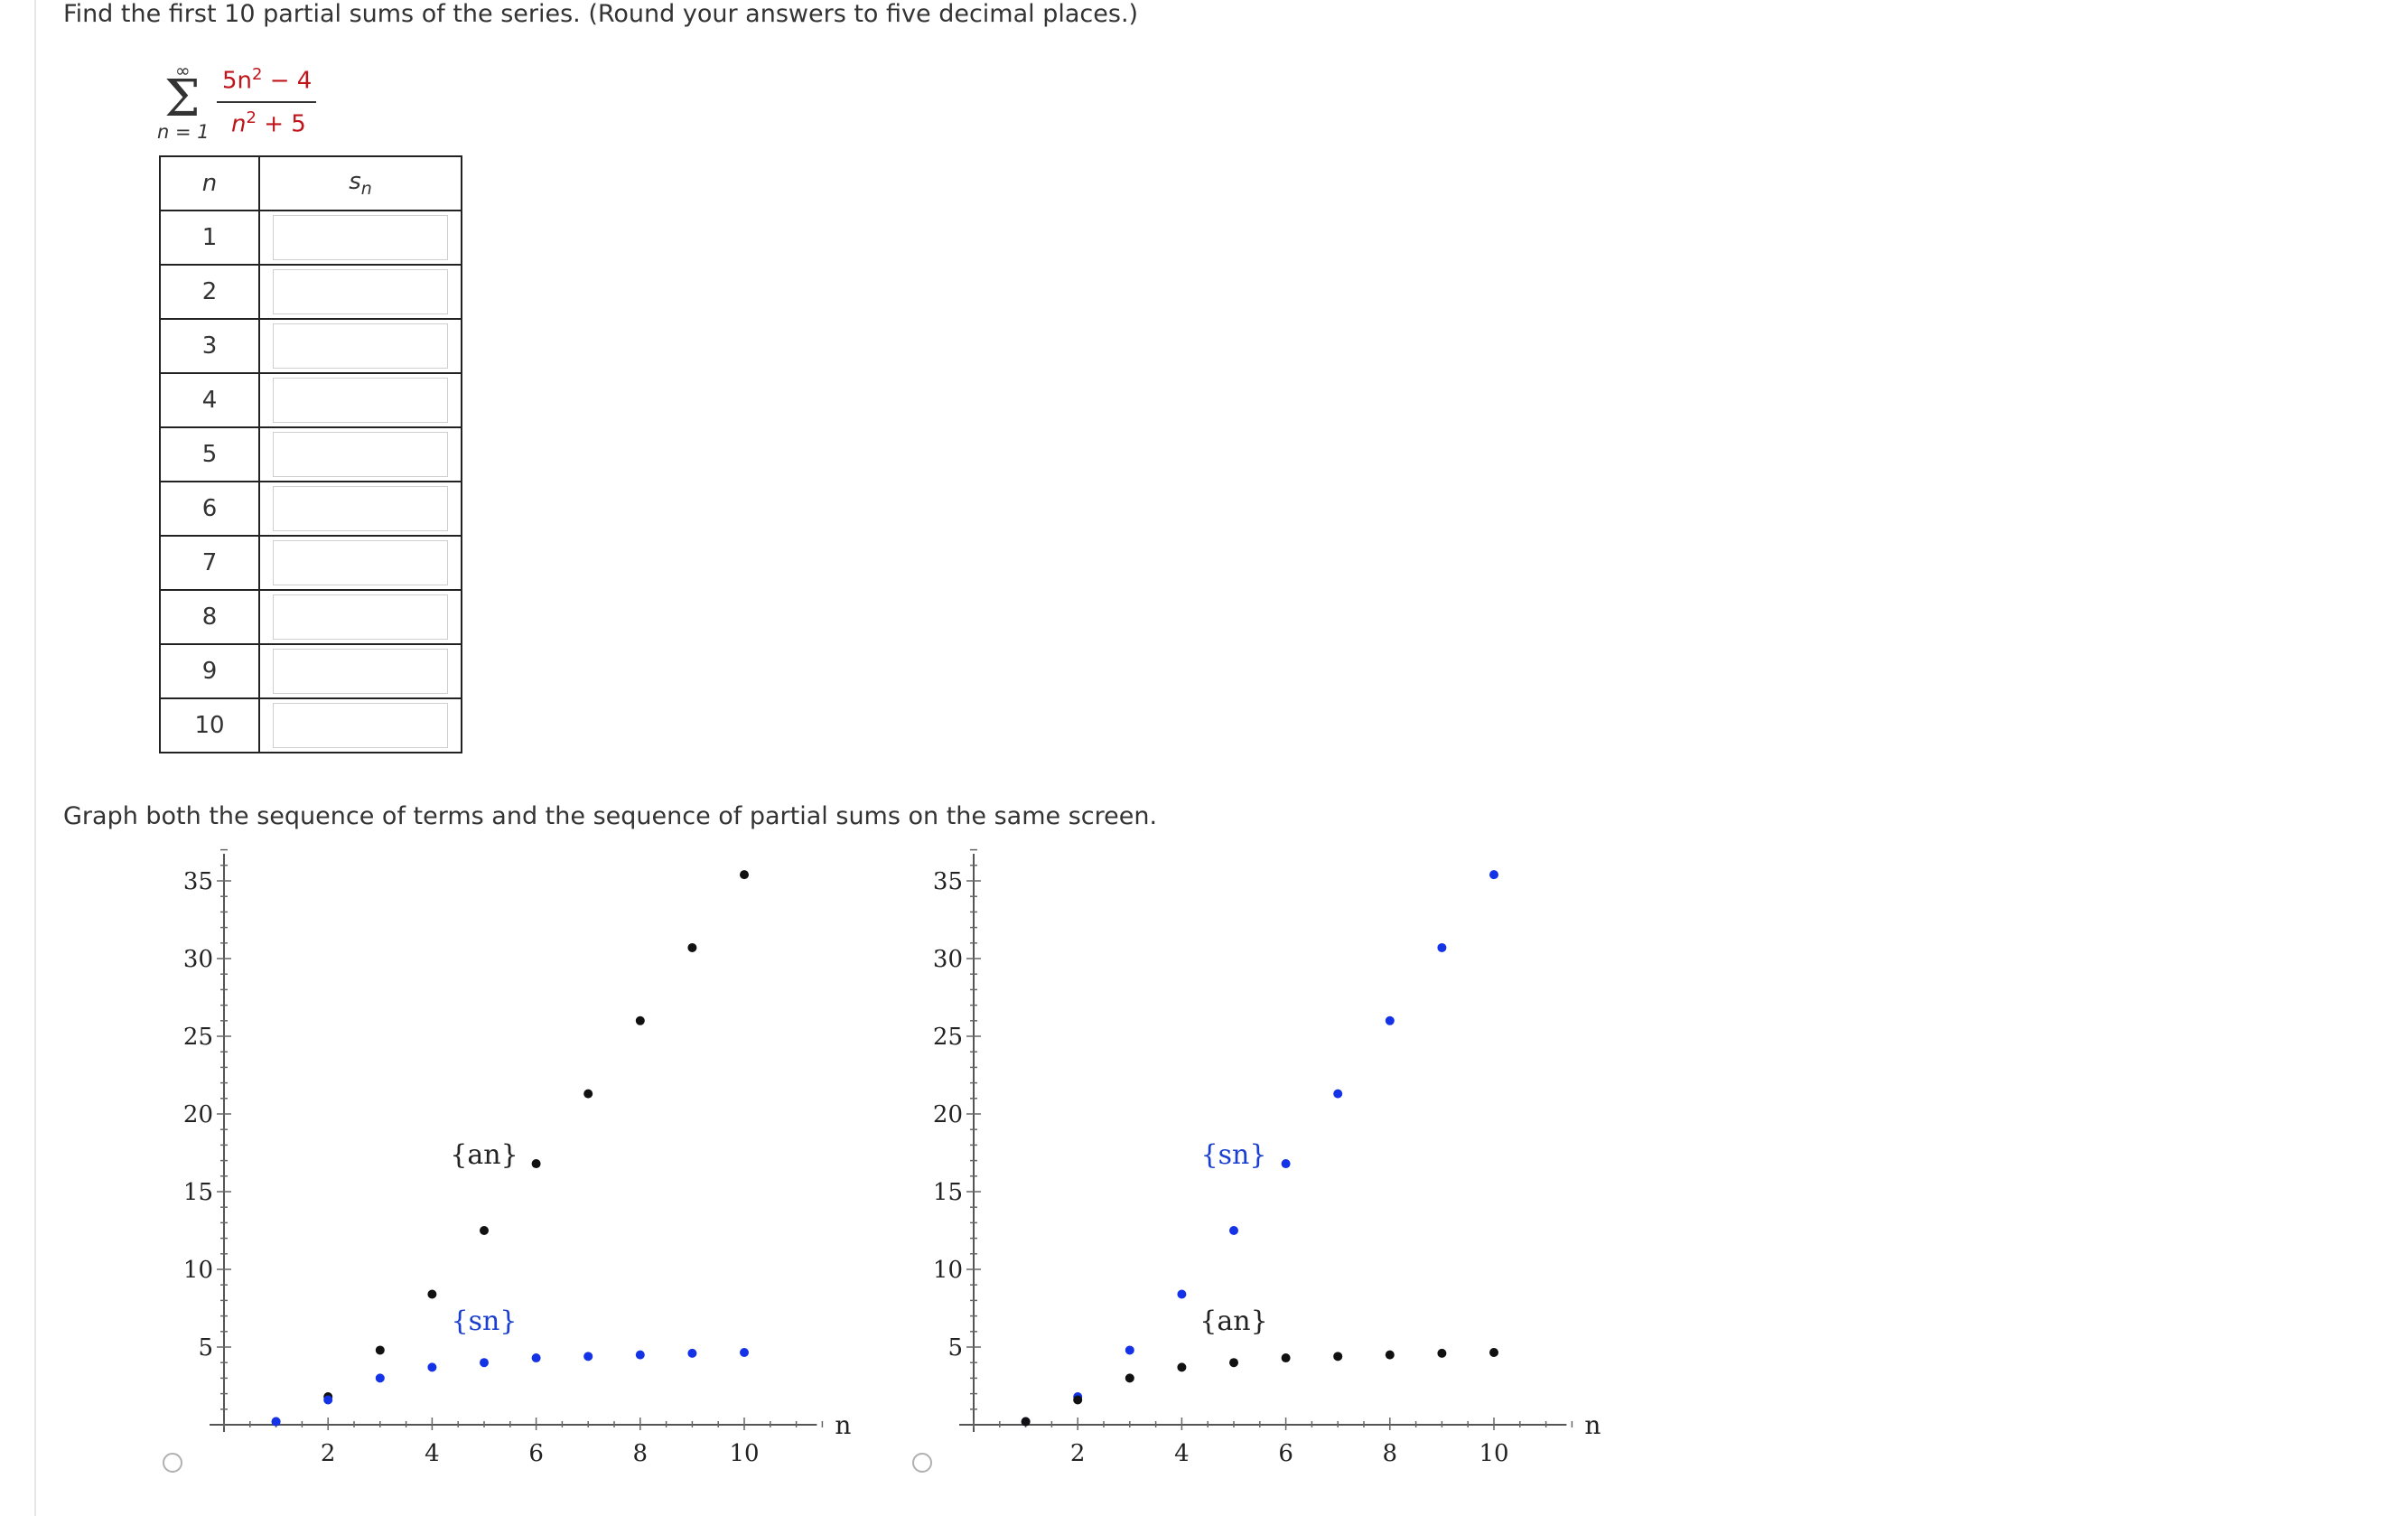 The height and width of the screenshot is (1516, 2408). I want to click on scatter-chart-2: 2 4 6 8 10 5 10 15 20 25 30 35 n {sn} {an}, so click(1267, 1157).